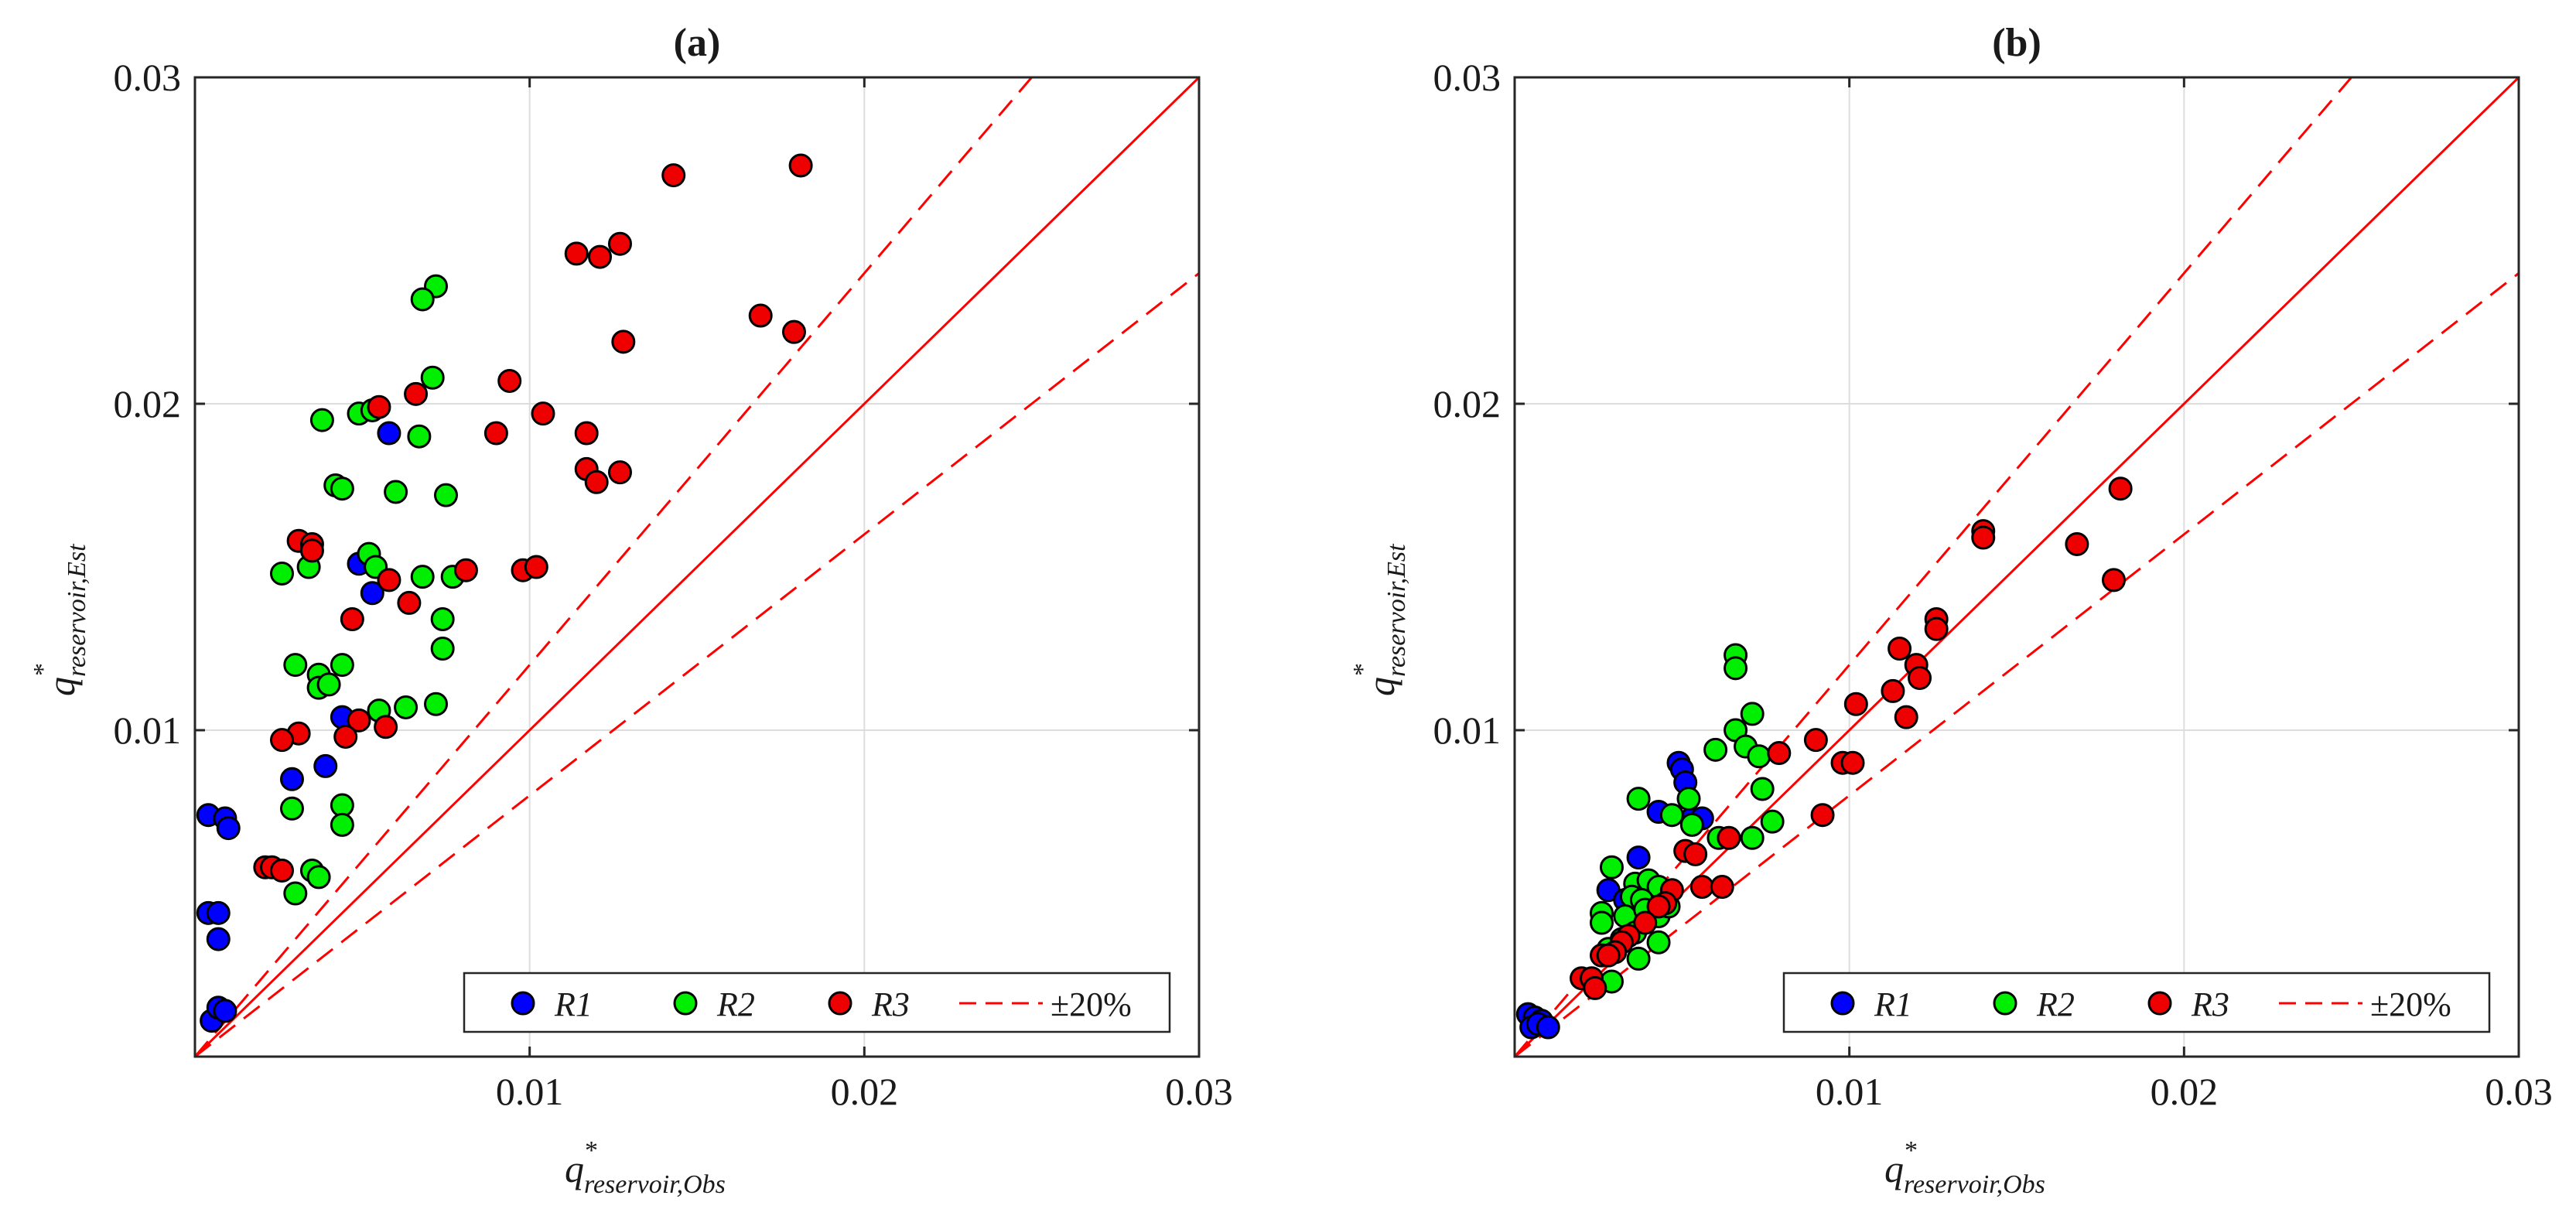 This screenshot has width=2576, height=1209. I want to click on y-axis-label: qreservoir,Est*, so click(60, 619).